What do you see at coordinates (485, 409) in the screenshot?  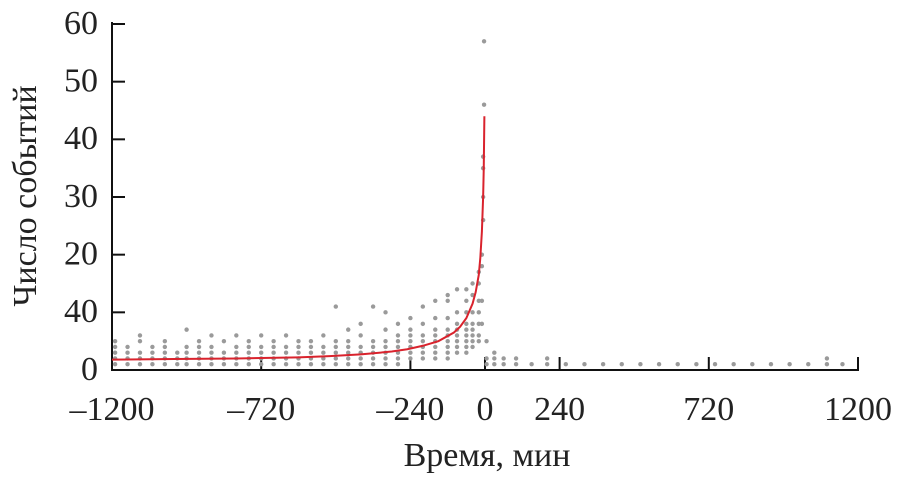 I see `x-tick-label: 0` at bounding box center [485, 409].